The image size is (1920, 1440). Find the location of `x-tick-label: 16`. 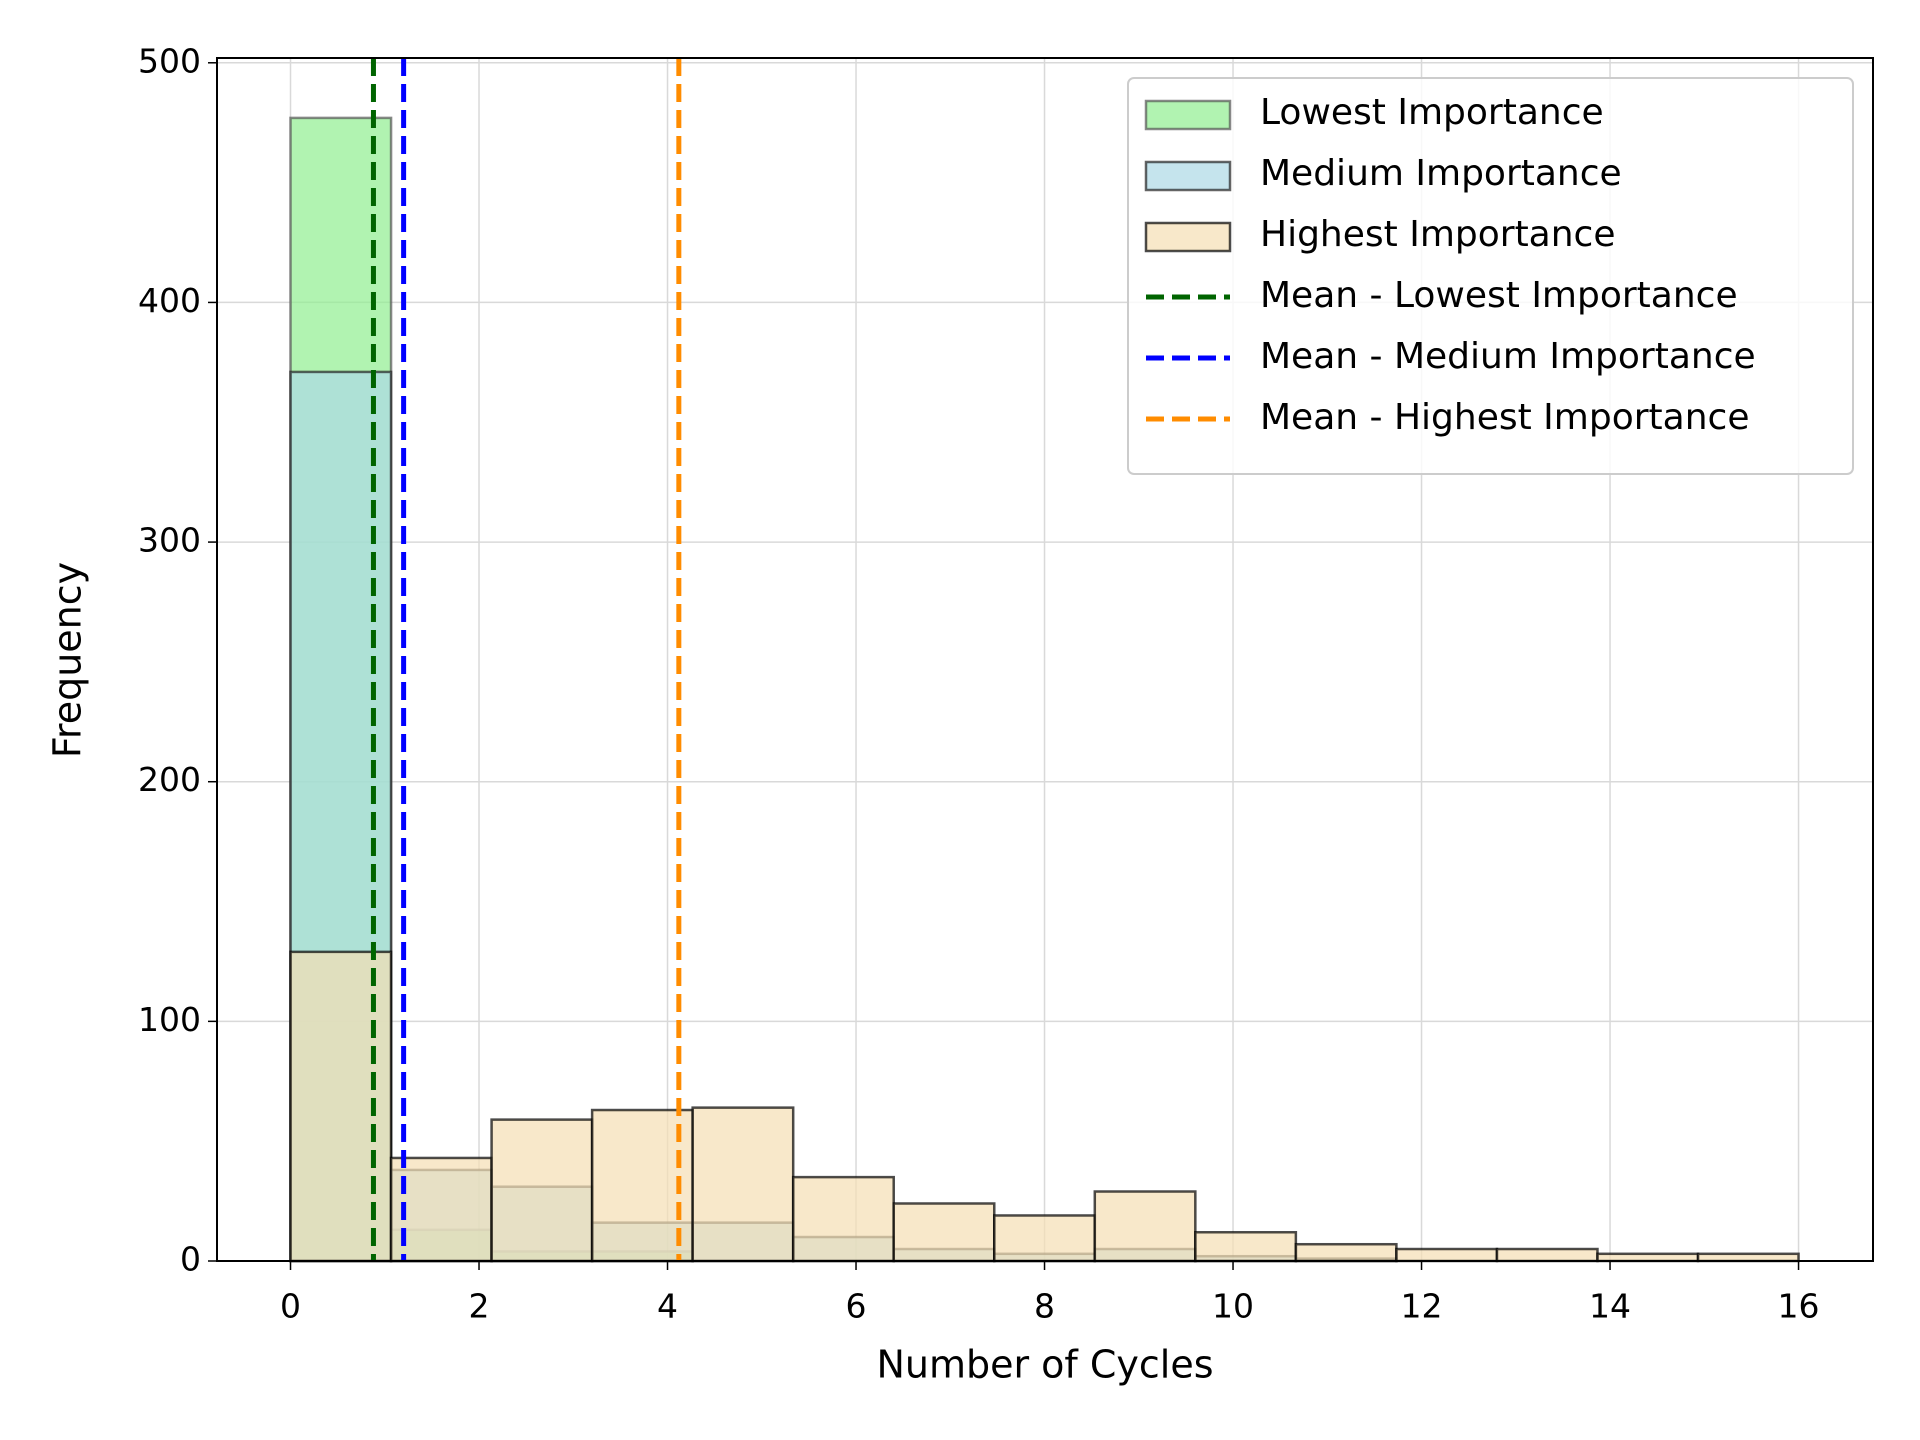

x-tick-label: 16 is located at coordinates (1799, 1306).